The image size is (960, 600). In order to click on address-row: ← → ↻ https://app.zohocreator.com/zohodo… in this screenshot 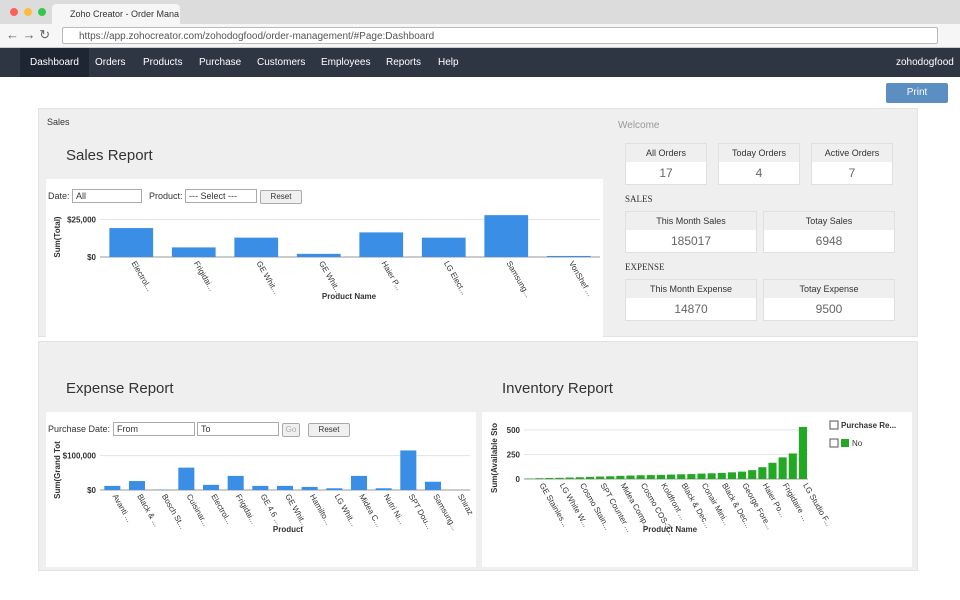, I will do `click(480, 36)`.